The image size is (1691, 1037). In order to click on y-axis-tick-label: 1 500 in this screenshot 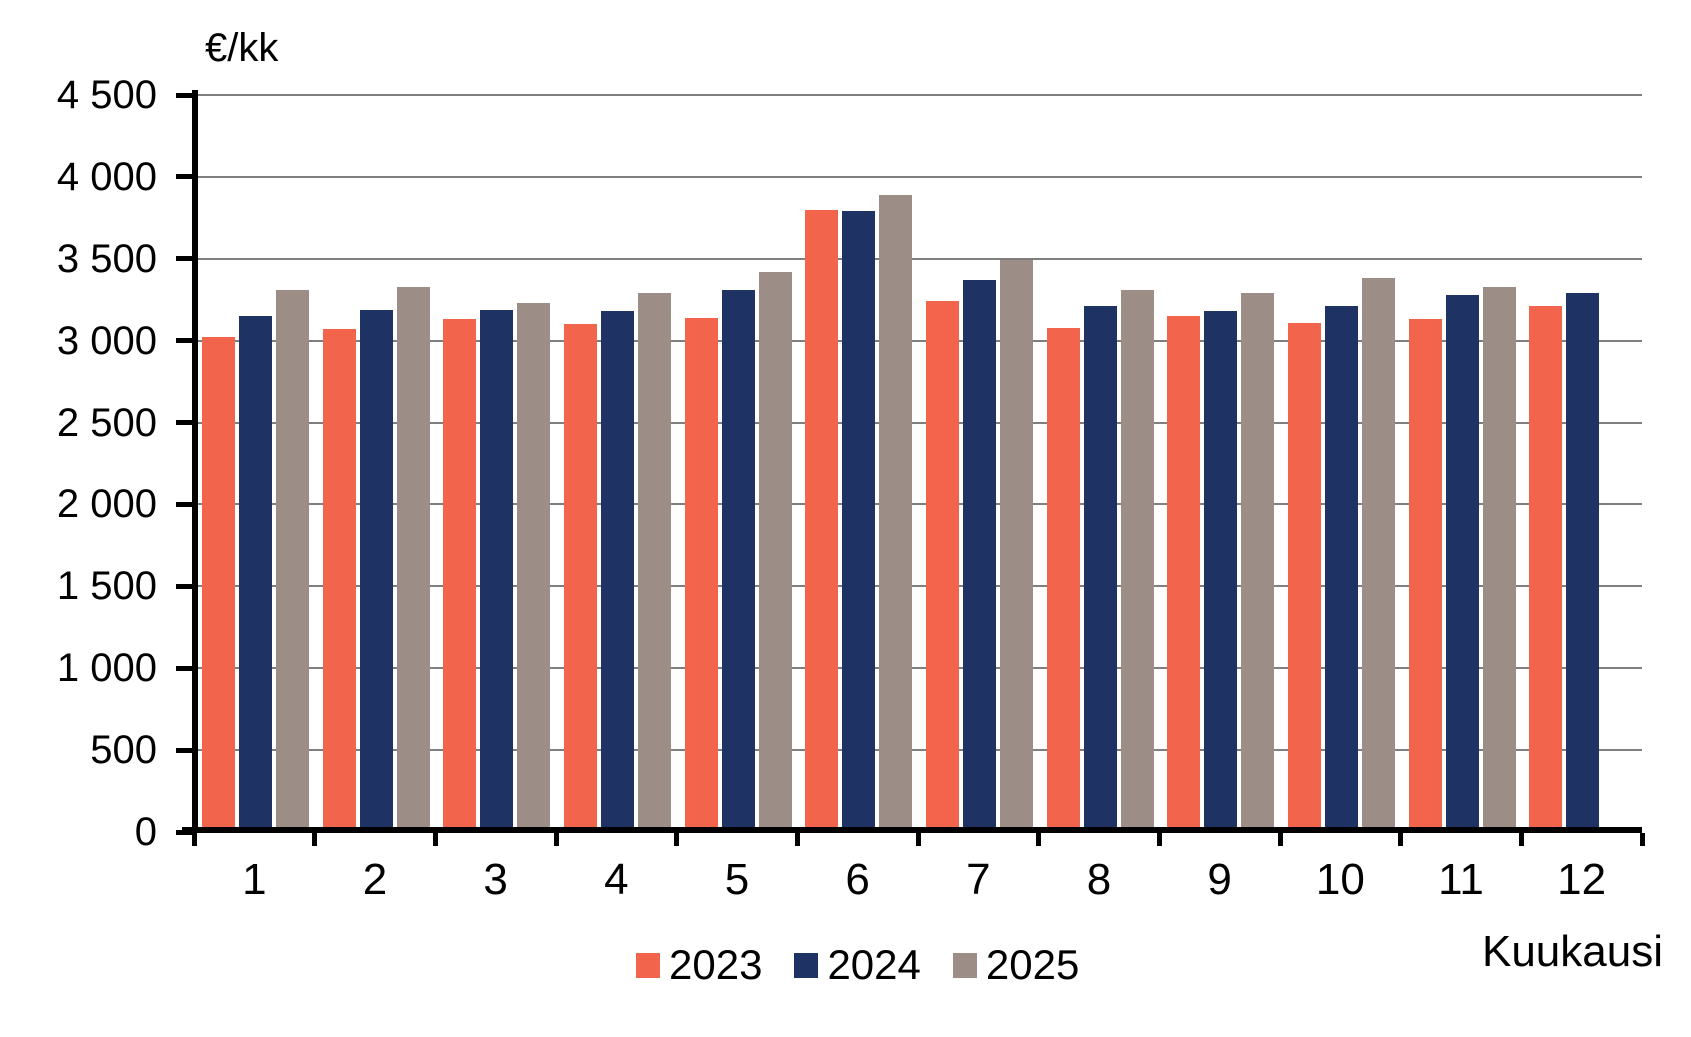, I will do `click(106, 586)`.